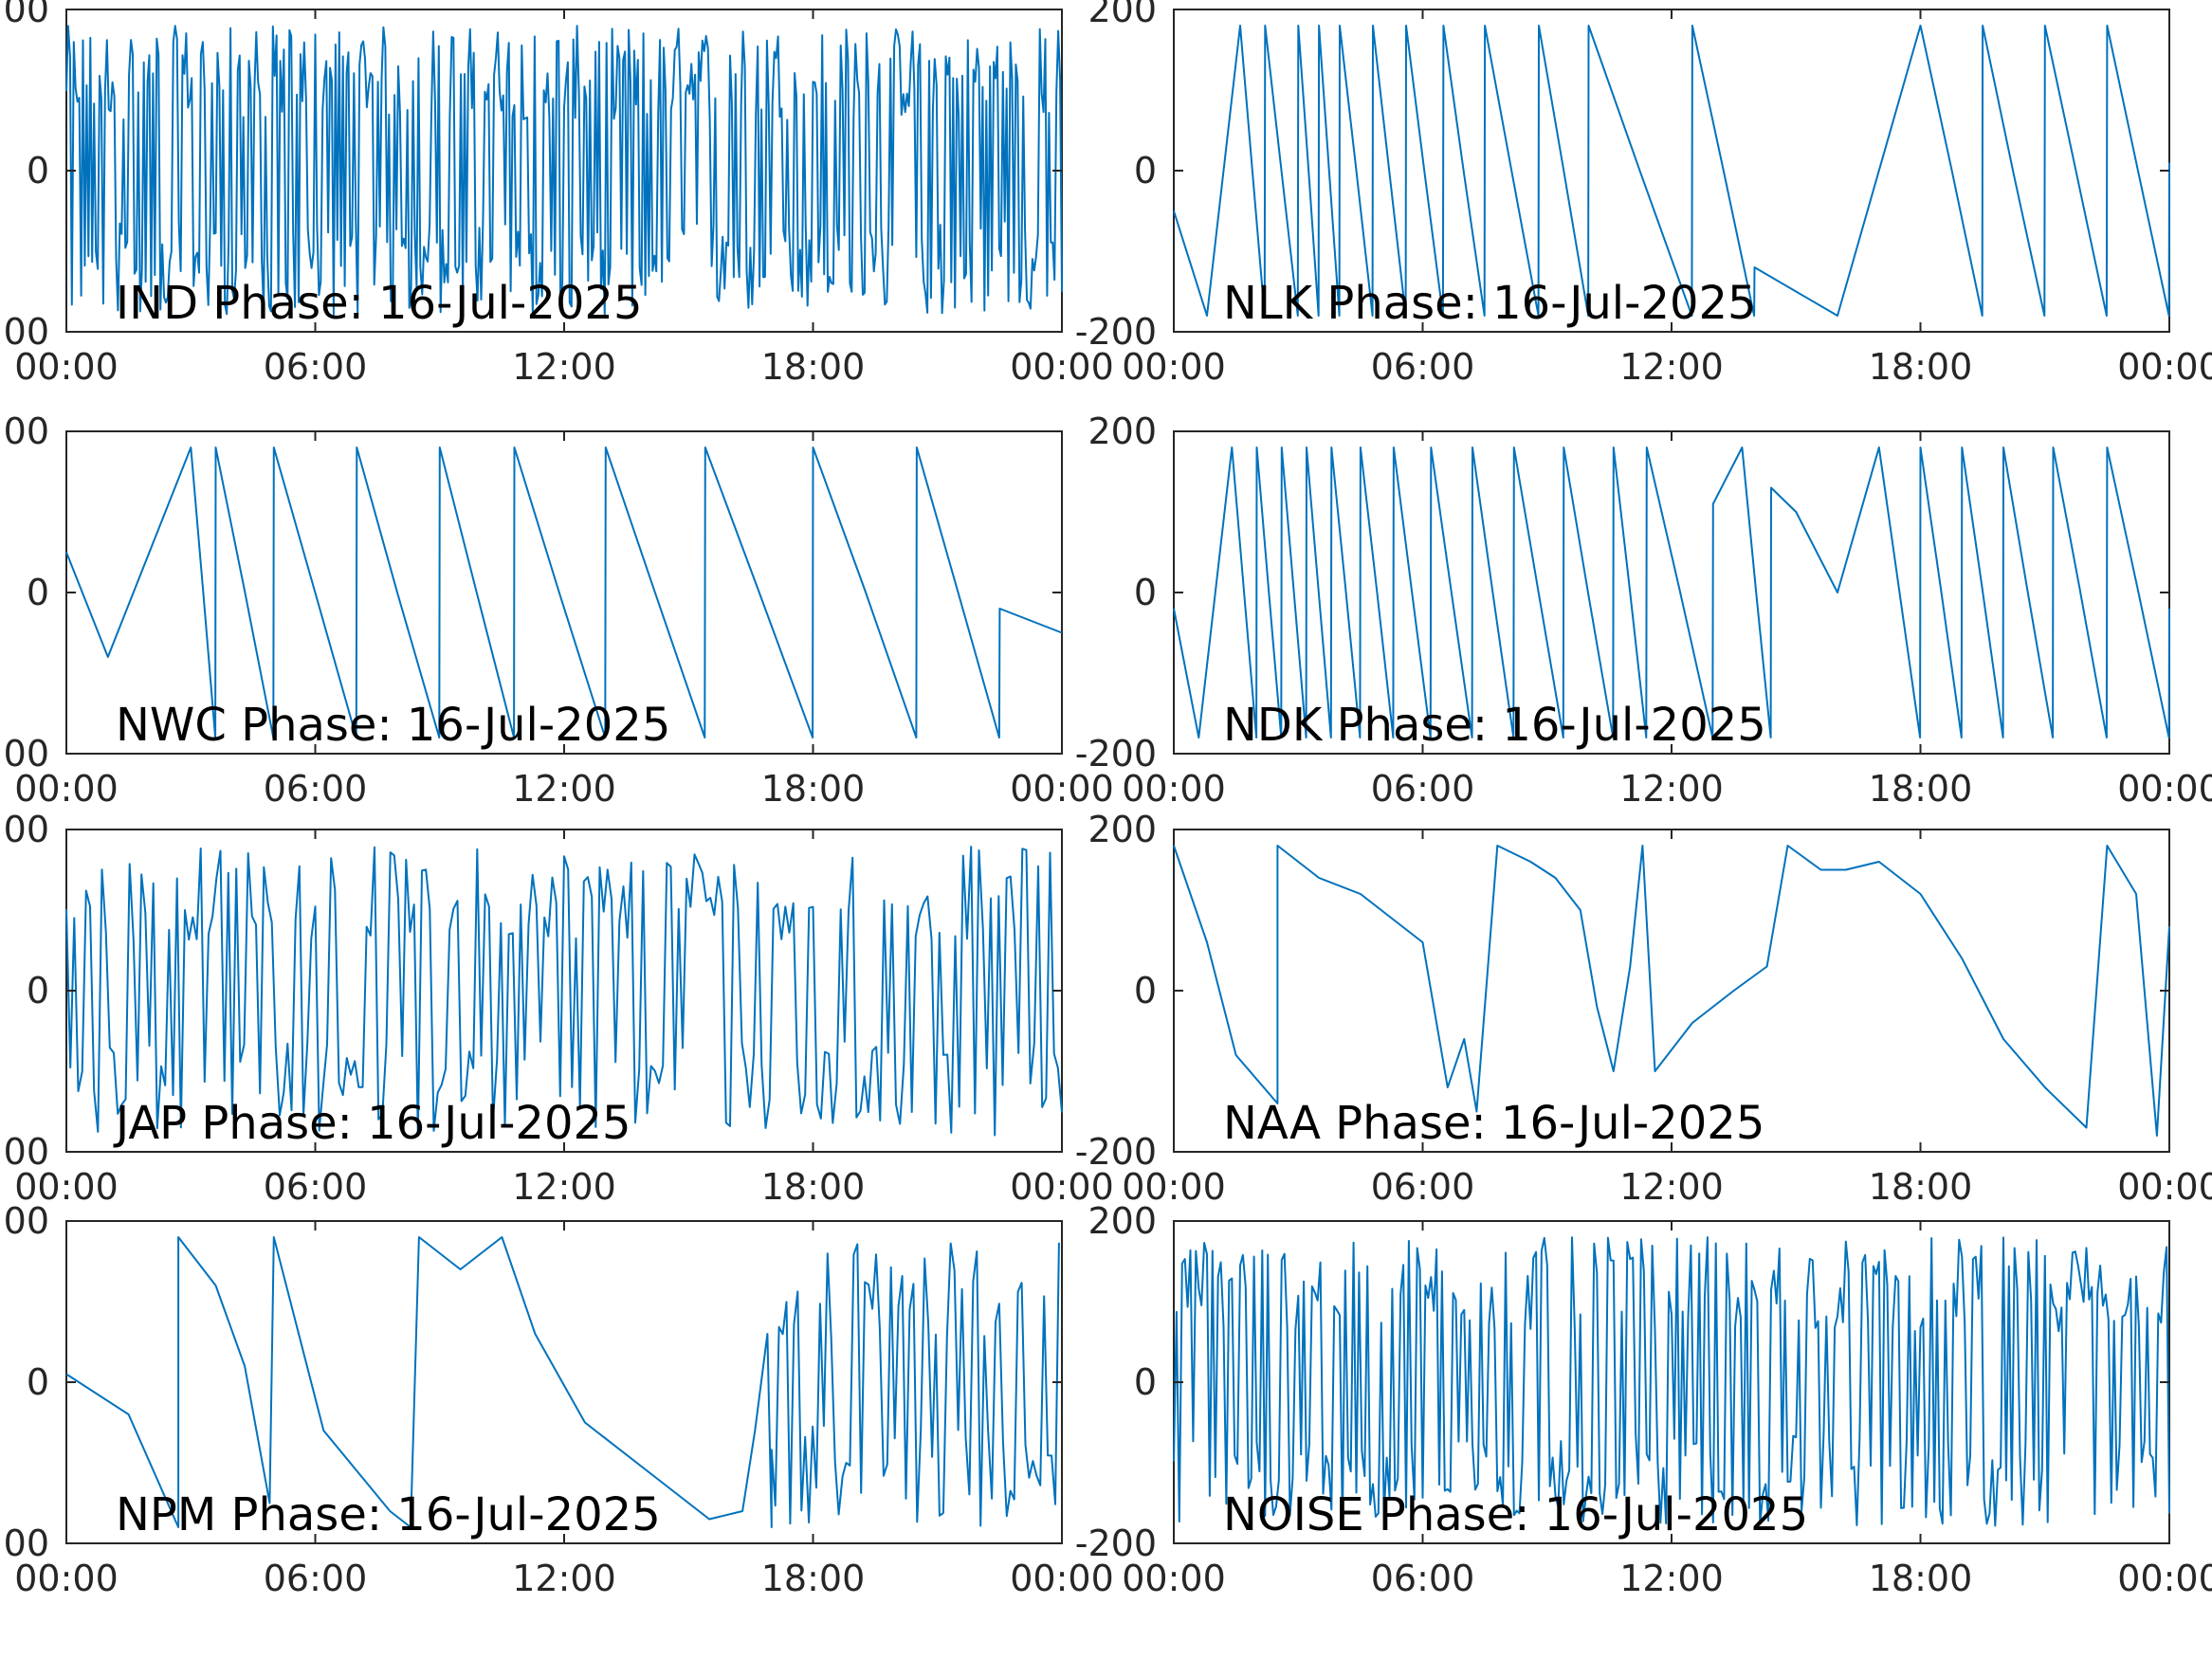 The image size is (2212, 1659). Describe the element at coordinates (393, 725) in the screenshot. I see `panel-title: NWC Phase: 16-Jul-2025` at that location.